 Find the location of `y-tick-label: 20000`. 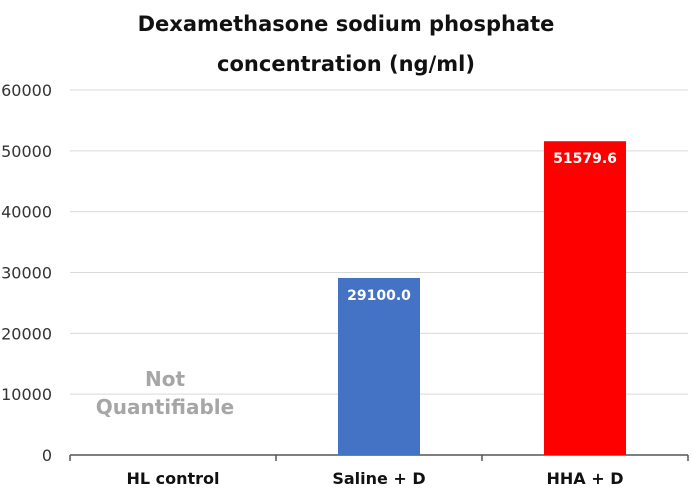

y-tick-label: 20000 is located at coordinates (26, 333).